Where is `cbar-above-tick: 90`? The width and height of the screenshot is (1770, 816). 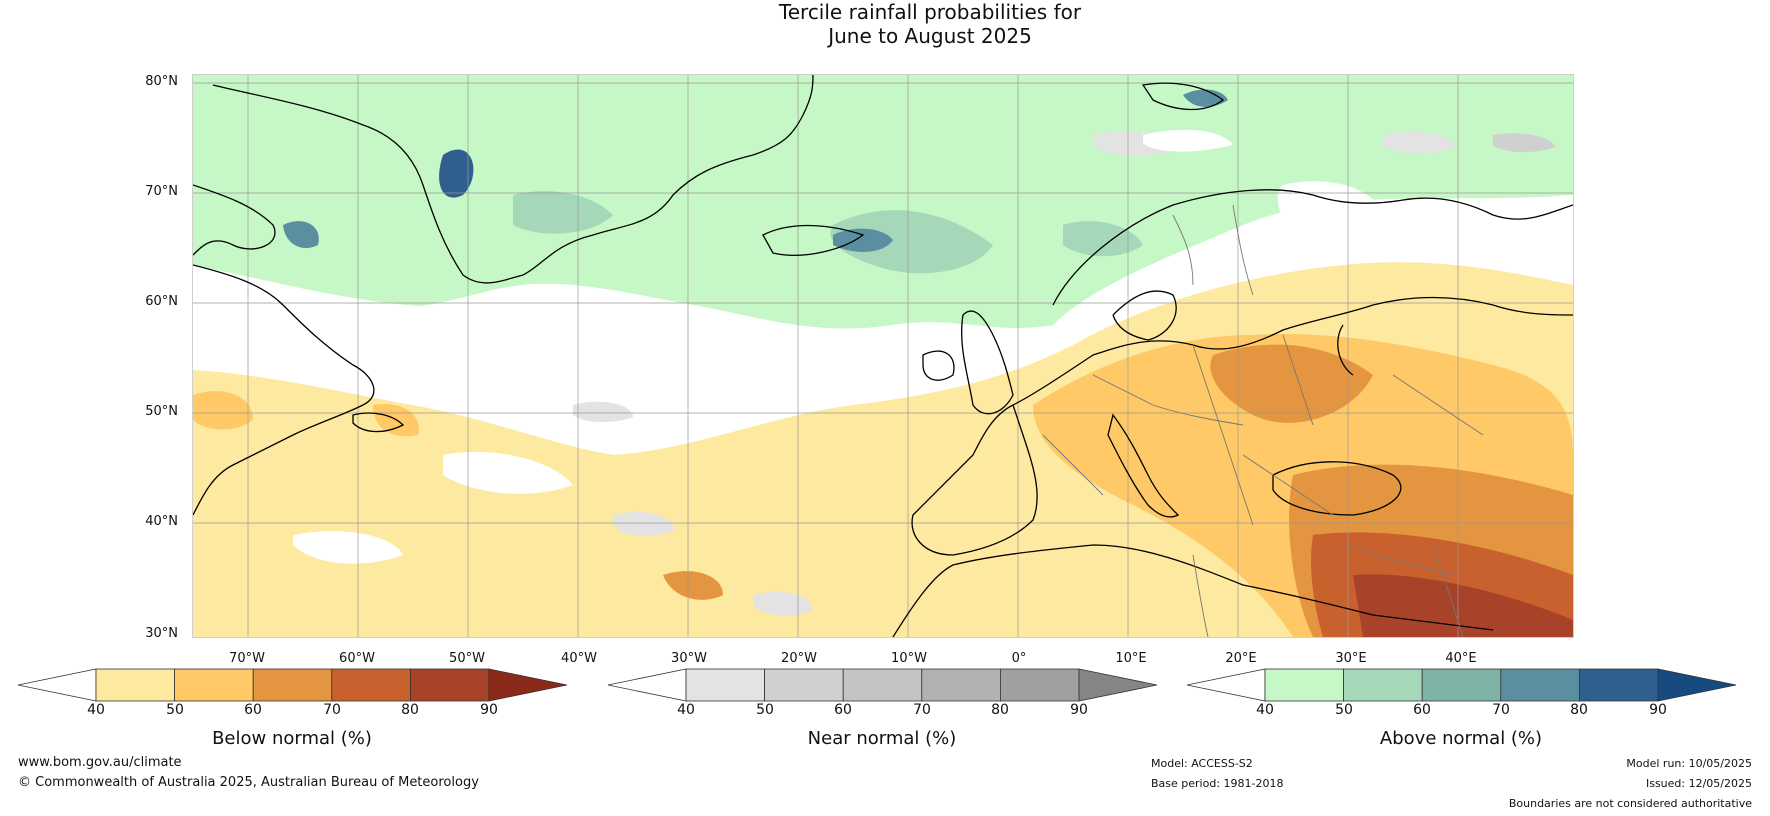 cbar-above-tick: 90 is located at coordinates (1658, 710).